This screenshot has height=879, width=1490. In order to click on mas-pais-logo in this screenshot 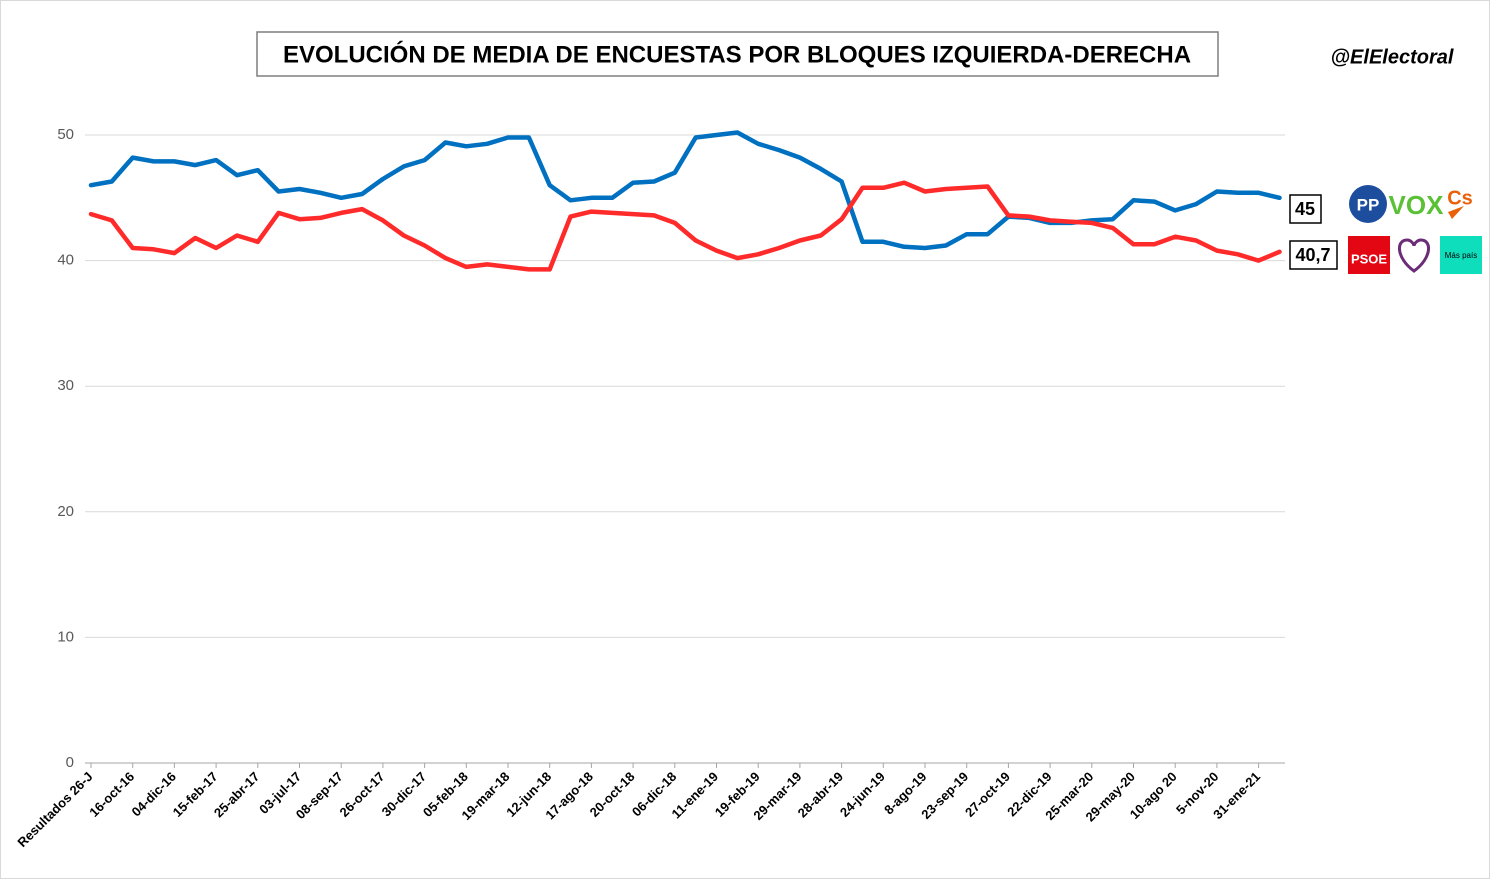, I will do `click(1461, 255)`.